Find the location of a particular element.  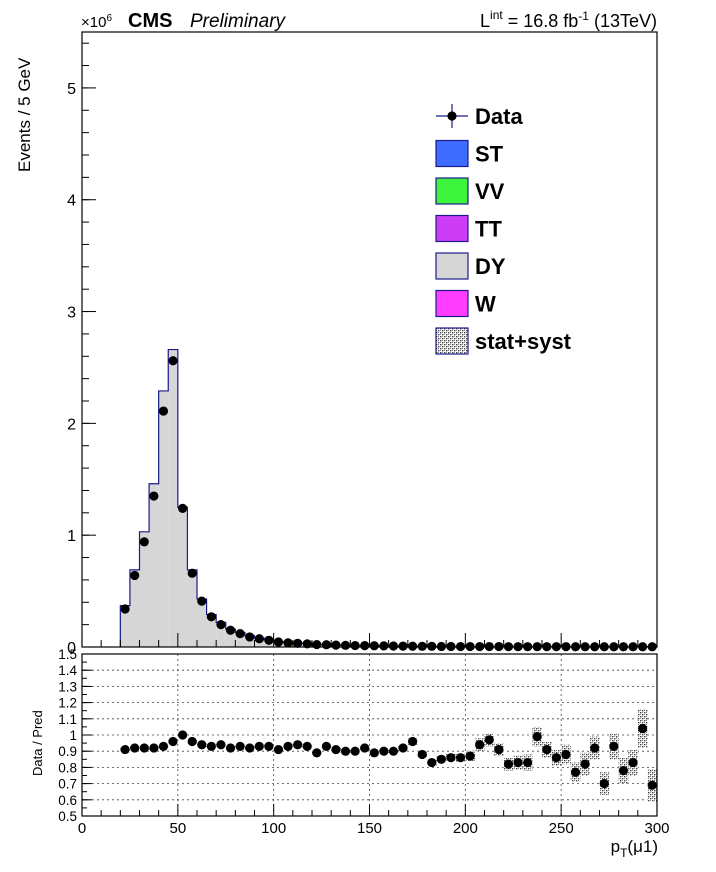

legend-label: VV is located at coordinates (490, 191).